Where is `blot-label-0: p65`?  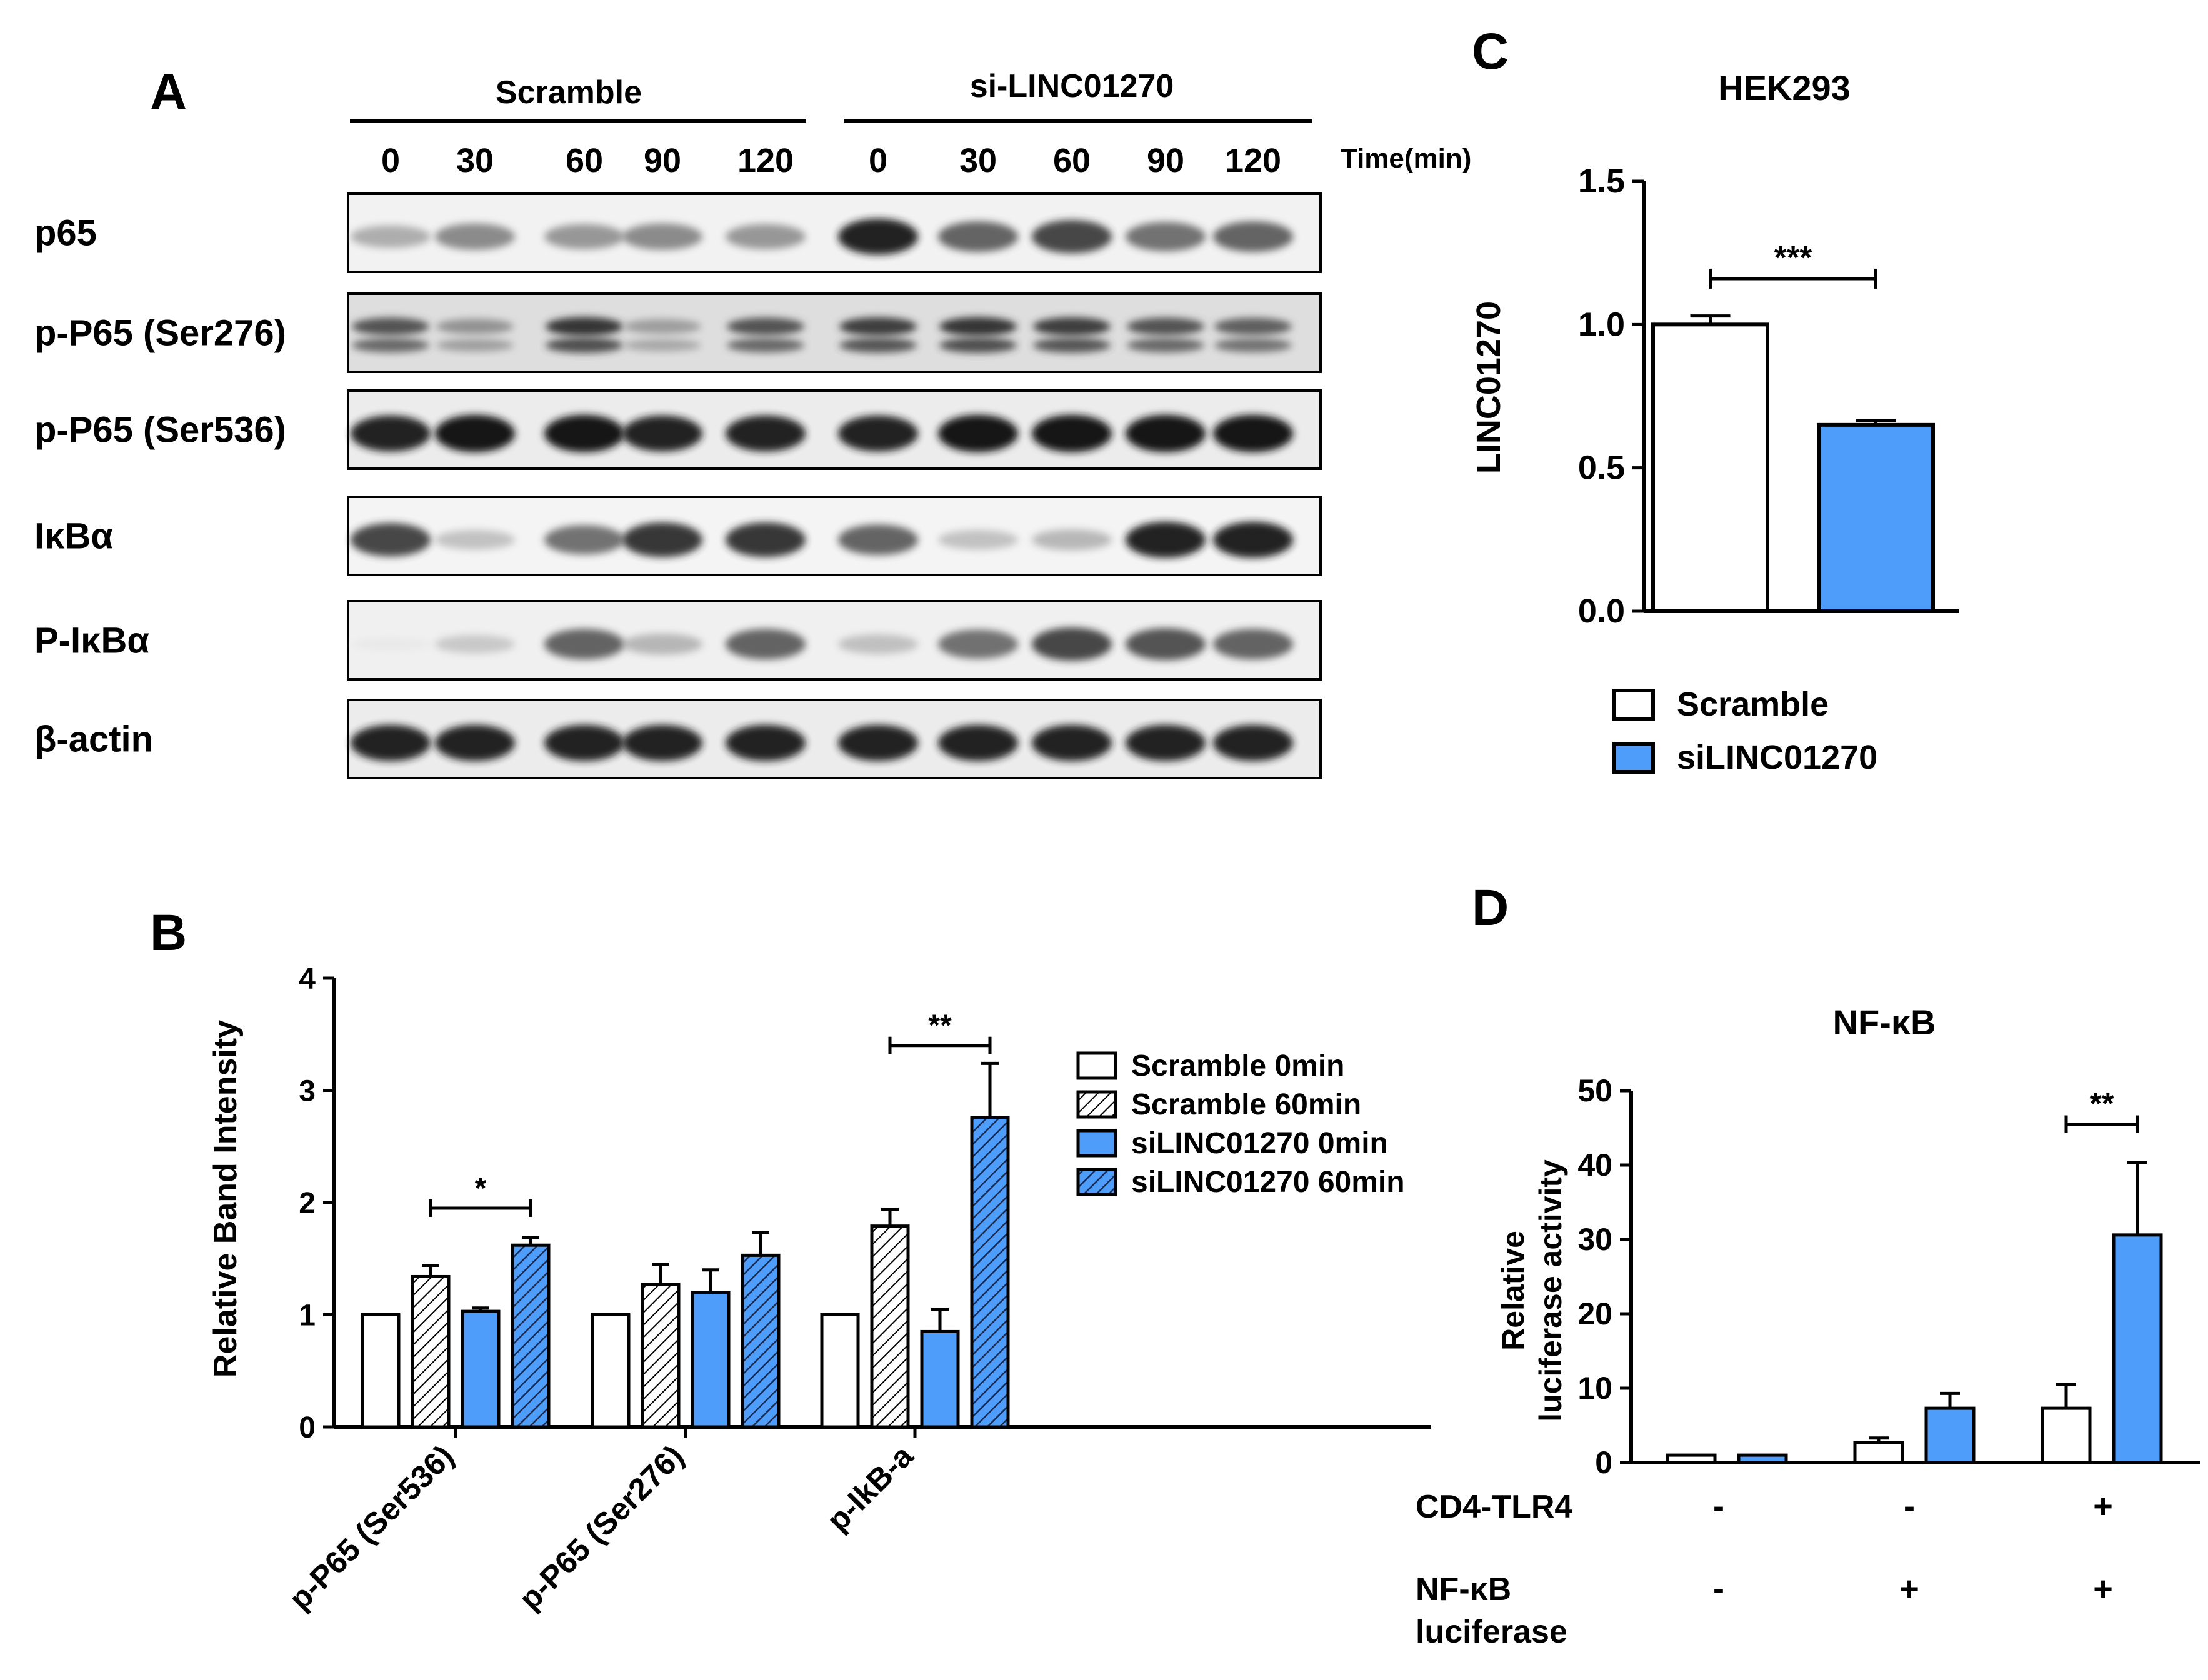
blot-label-0: p65 is located at coordinates (66, 233).